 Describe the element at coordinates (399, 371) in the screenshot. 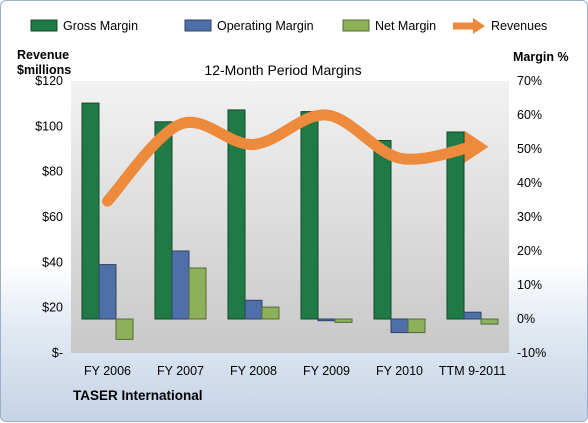

I see `x-tick-label: FY 2010` at that location.